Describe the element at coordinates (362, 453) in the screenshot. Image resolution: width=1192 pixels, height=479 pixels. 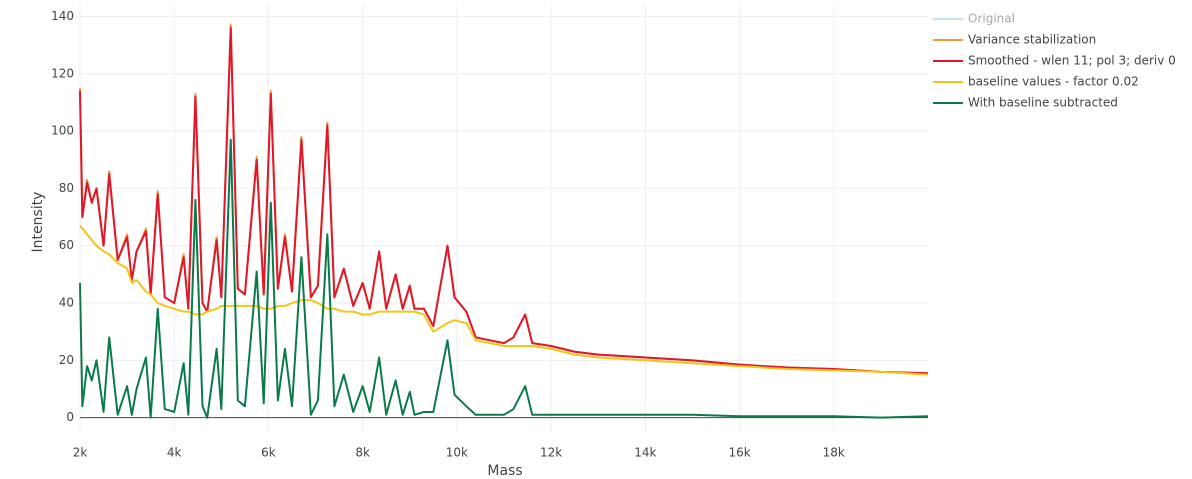
I see `x-tick-label: 8k` at that location.